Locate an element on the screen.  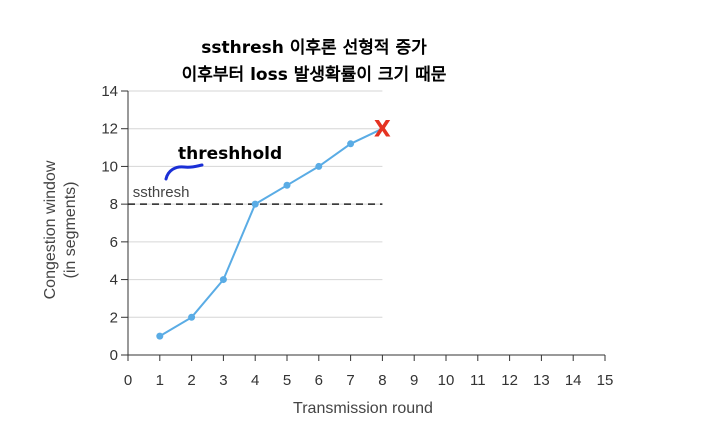
y-axis-label-line-1: Congestion window is located at coordinates (50, 229).